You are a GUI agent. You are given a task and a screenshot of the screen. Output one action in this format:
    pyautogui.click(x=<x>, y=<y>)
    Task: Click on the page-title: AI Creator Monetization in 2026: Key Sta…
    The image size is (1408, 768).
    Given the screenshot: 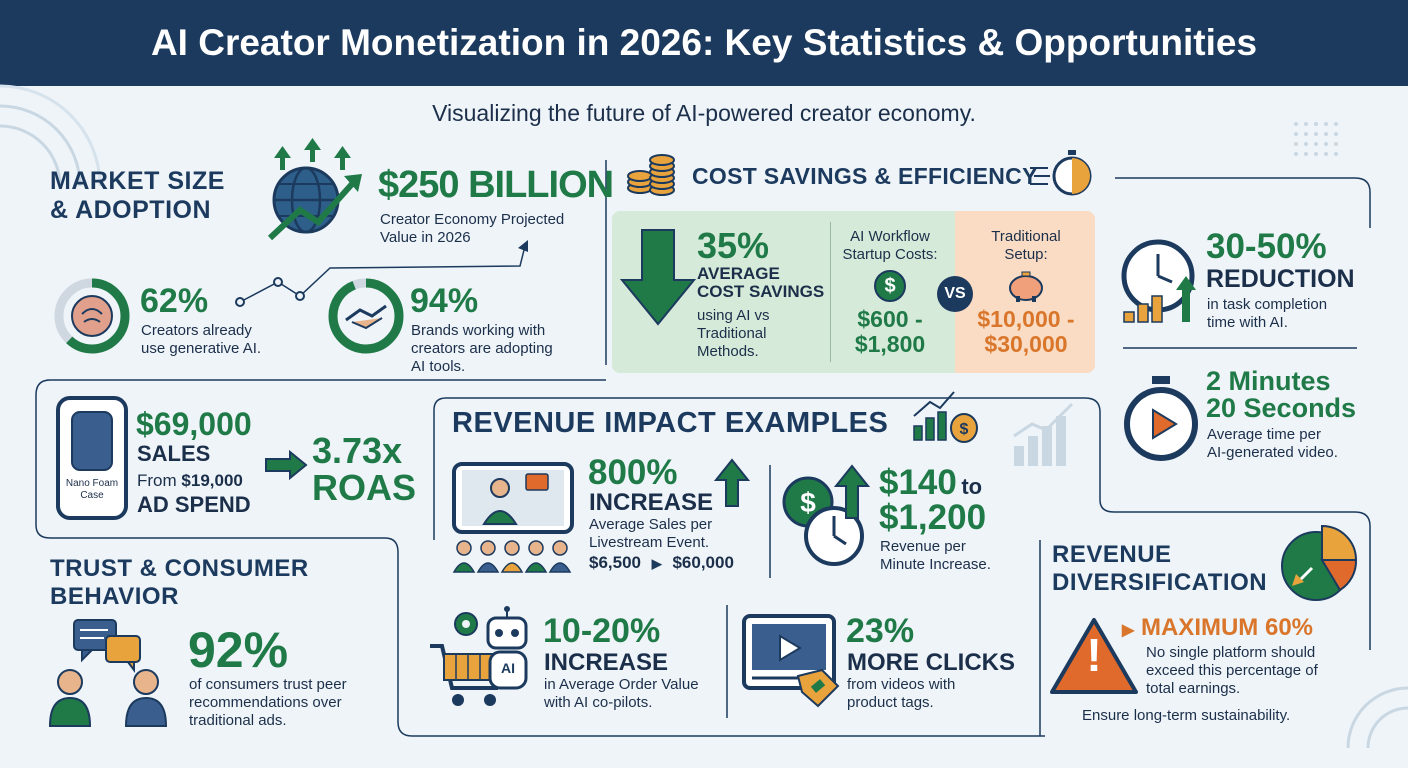 What is the action you would take?
    pyautogui.click(x=704, y=42)
    